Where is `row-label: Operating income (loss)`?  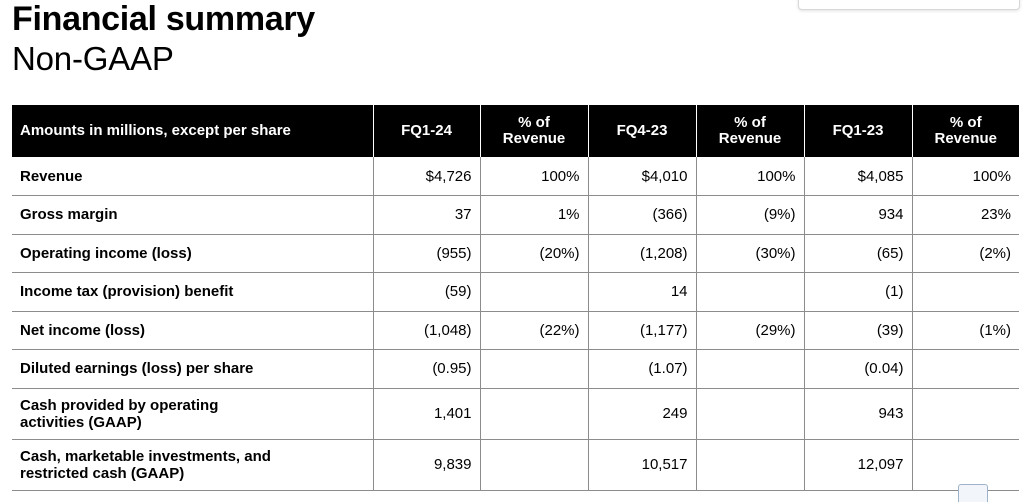 row-label: Operating income (loss) is located at coordinates (192, 253).